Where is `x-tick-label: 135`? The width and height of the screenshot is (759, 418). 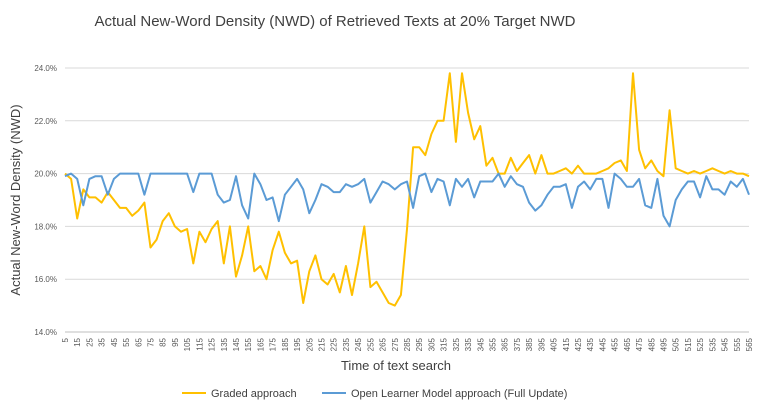 x-tick-label: 135 is located at coordinates (224, 344).